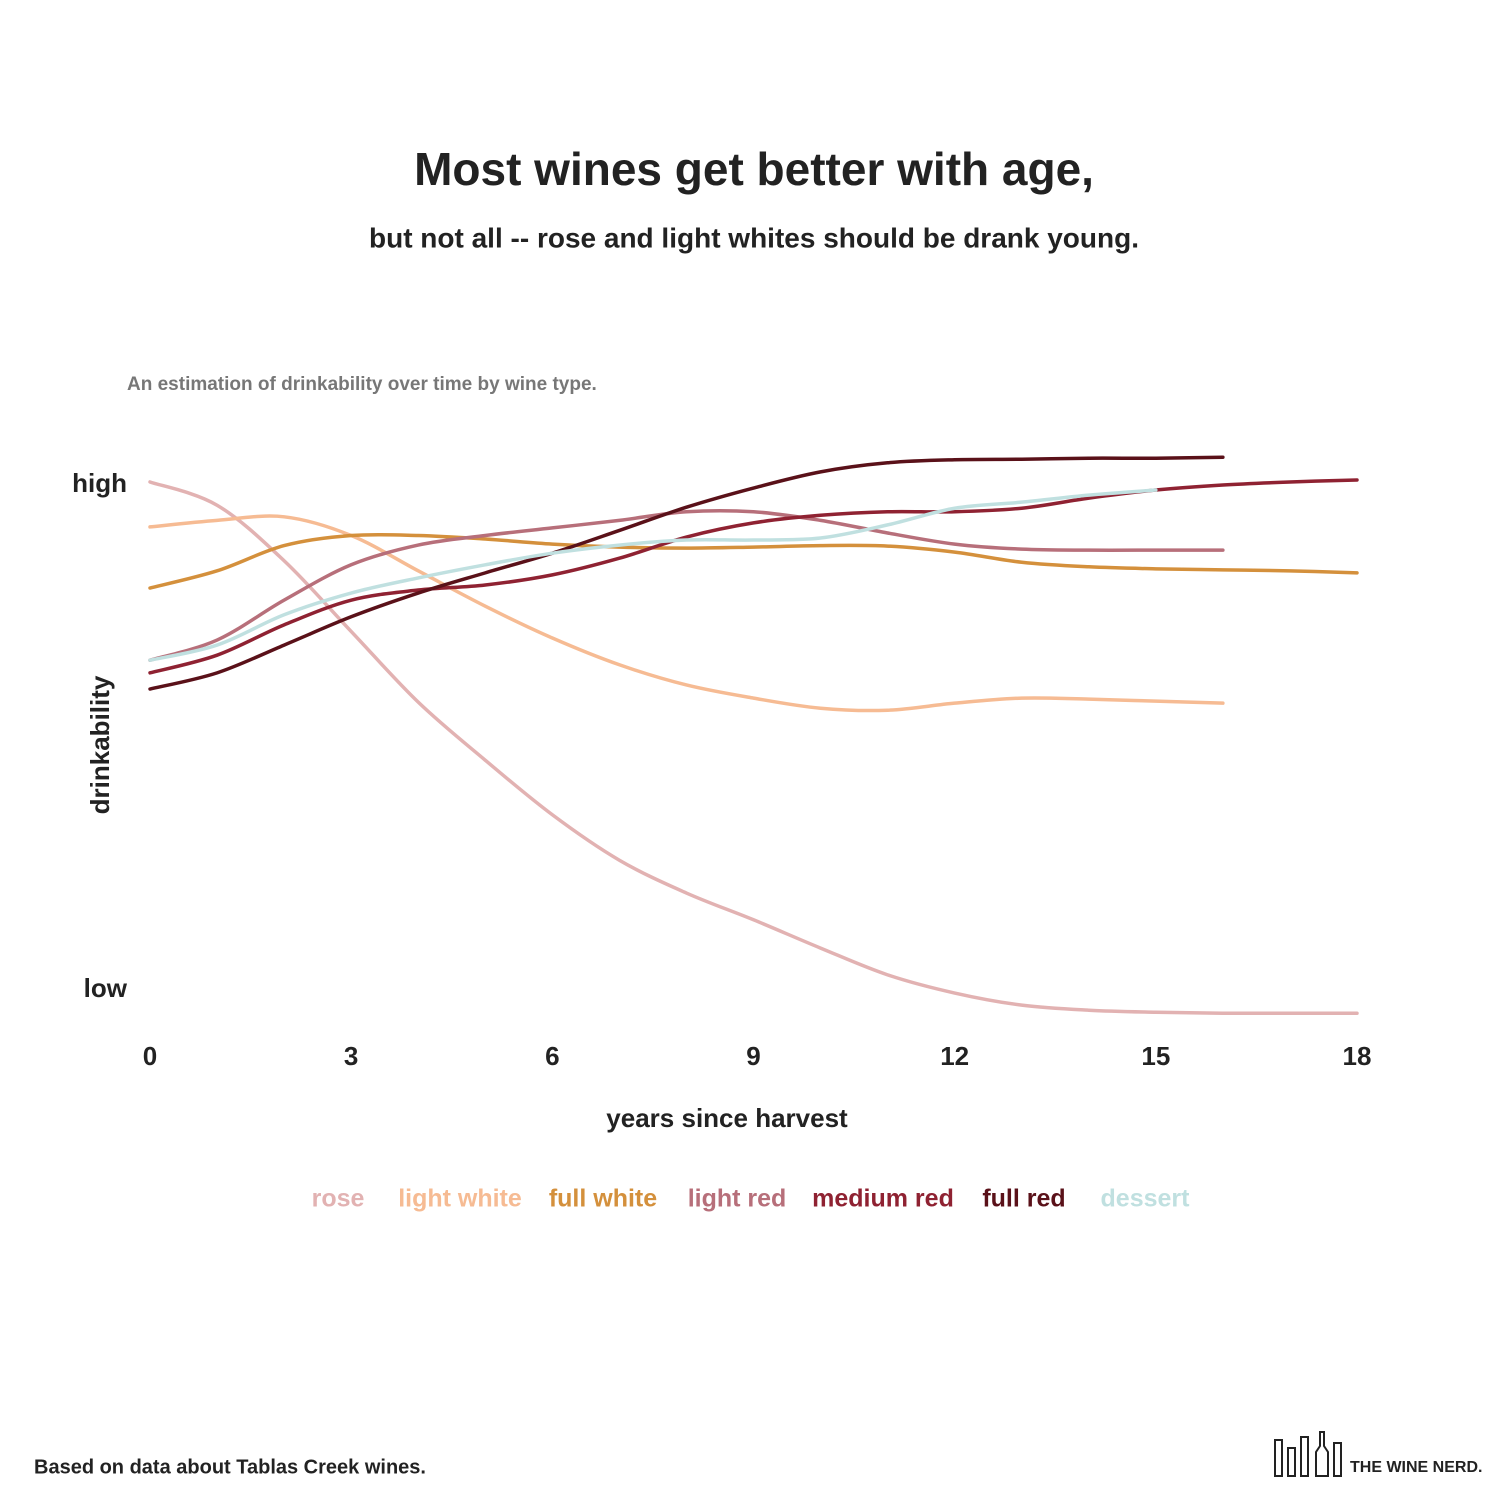  I want to click on y-tick-label: high, so click(99, 483).